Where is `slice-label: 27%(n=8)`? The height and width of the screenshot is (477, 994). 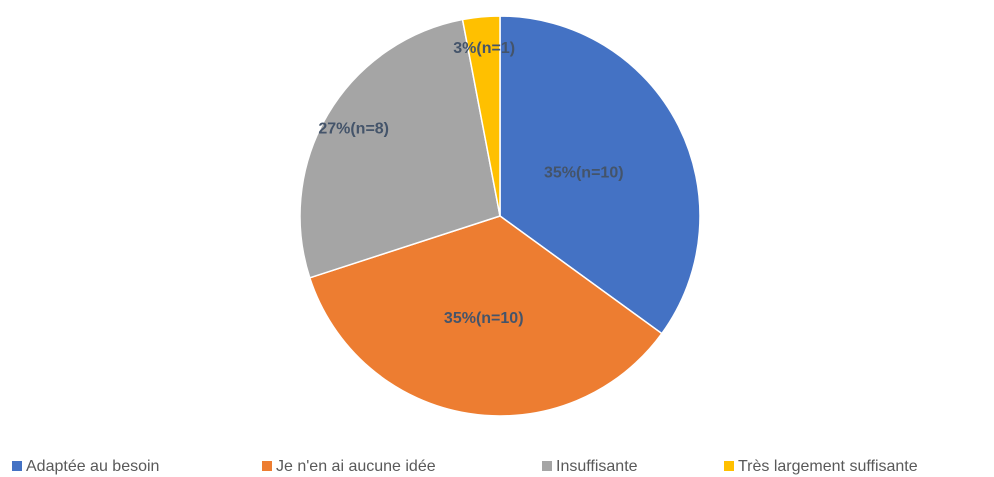 slice-label: 27%(n=8) is located at coordinates (353, 129).